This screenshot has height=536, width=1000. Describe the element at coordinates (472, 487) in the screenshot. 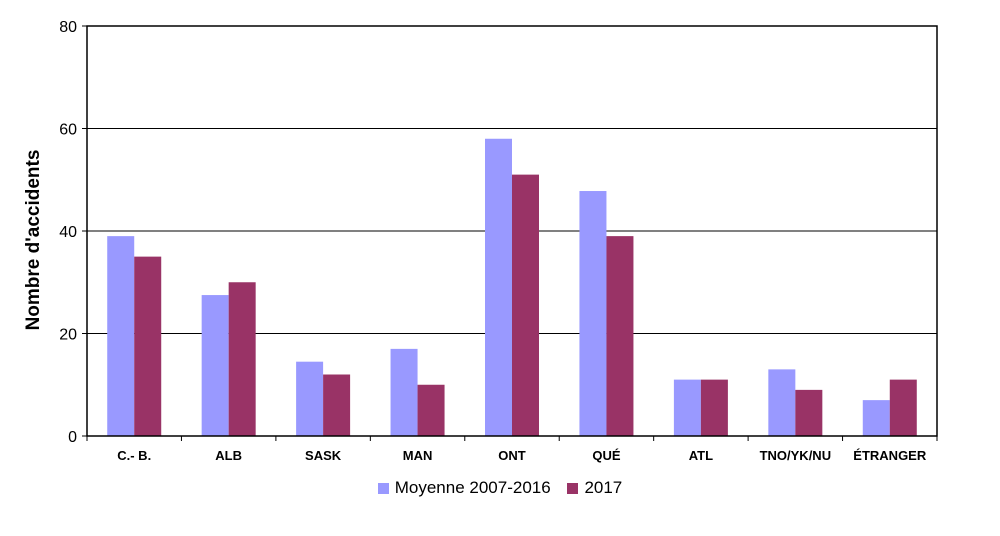

I see `legend-label-series-1: Moyenne 2007-2016` at that location.